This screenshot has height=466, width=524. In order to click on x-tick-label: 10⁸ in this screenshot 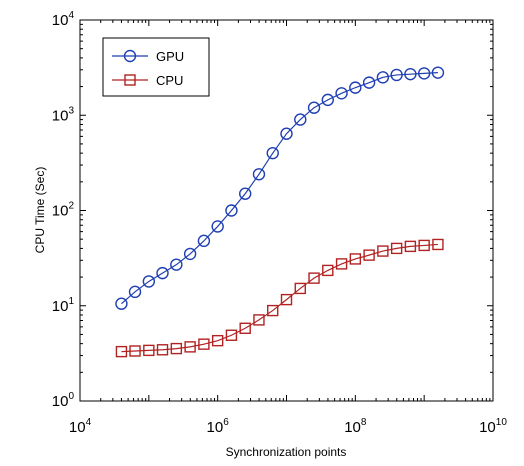, I will do `click(355, 426)`.